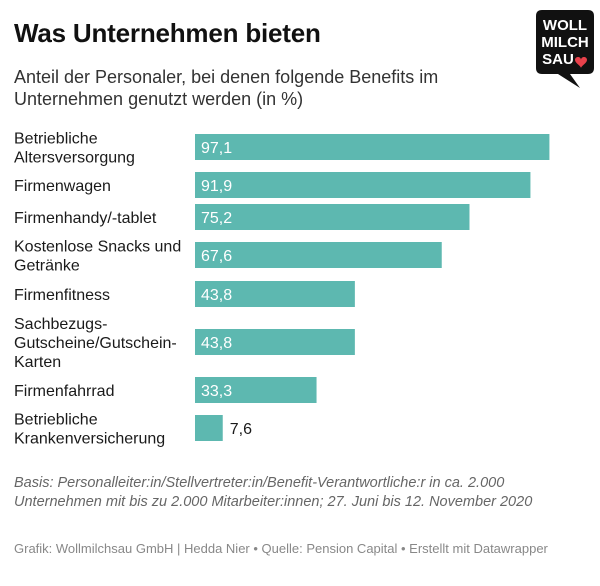 The width and height of the screenshot is (600, 586). I want to click on category-label: Betriebliche Krankenversicherung, so click(89, 430).